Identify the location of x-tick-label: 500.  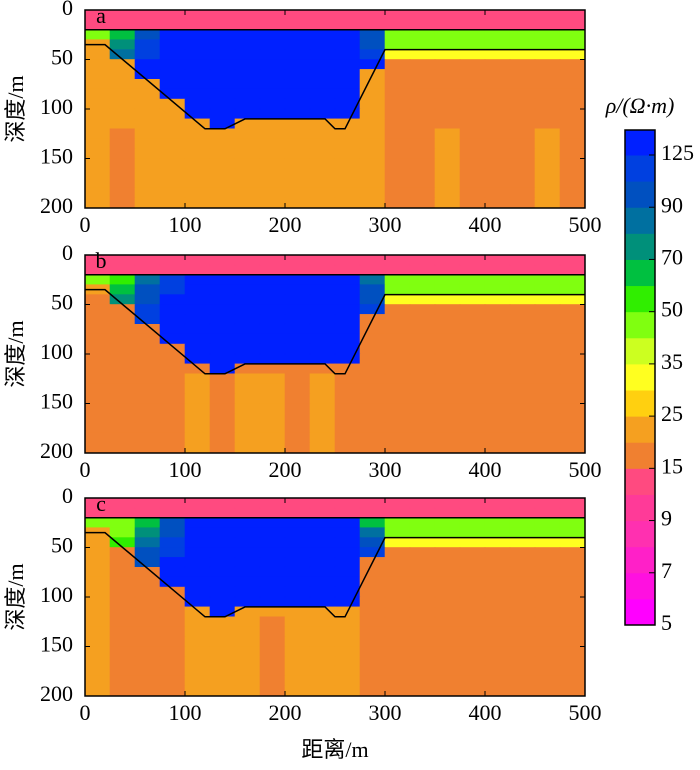
(585, 469).